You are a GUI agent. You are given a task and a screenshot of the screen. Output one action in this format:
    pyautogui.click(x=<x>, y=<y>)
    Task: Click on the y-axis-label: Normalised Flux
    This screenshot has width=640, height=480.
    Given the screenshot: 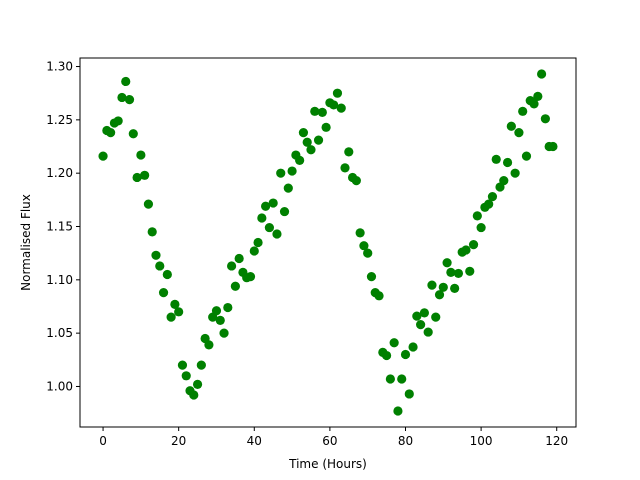 What is the action you would take?
    pyautogui.click(x=26, y=242)
    